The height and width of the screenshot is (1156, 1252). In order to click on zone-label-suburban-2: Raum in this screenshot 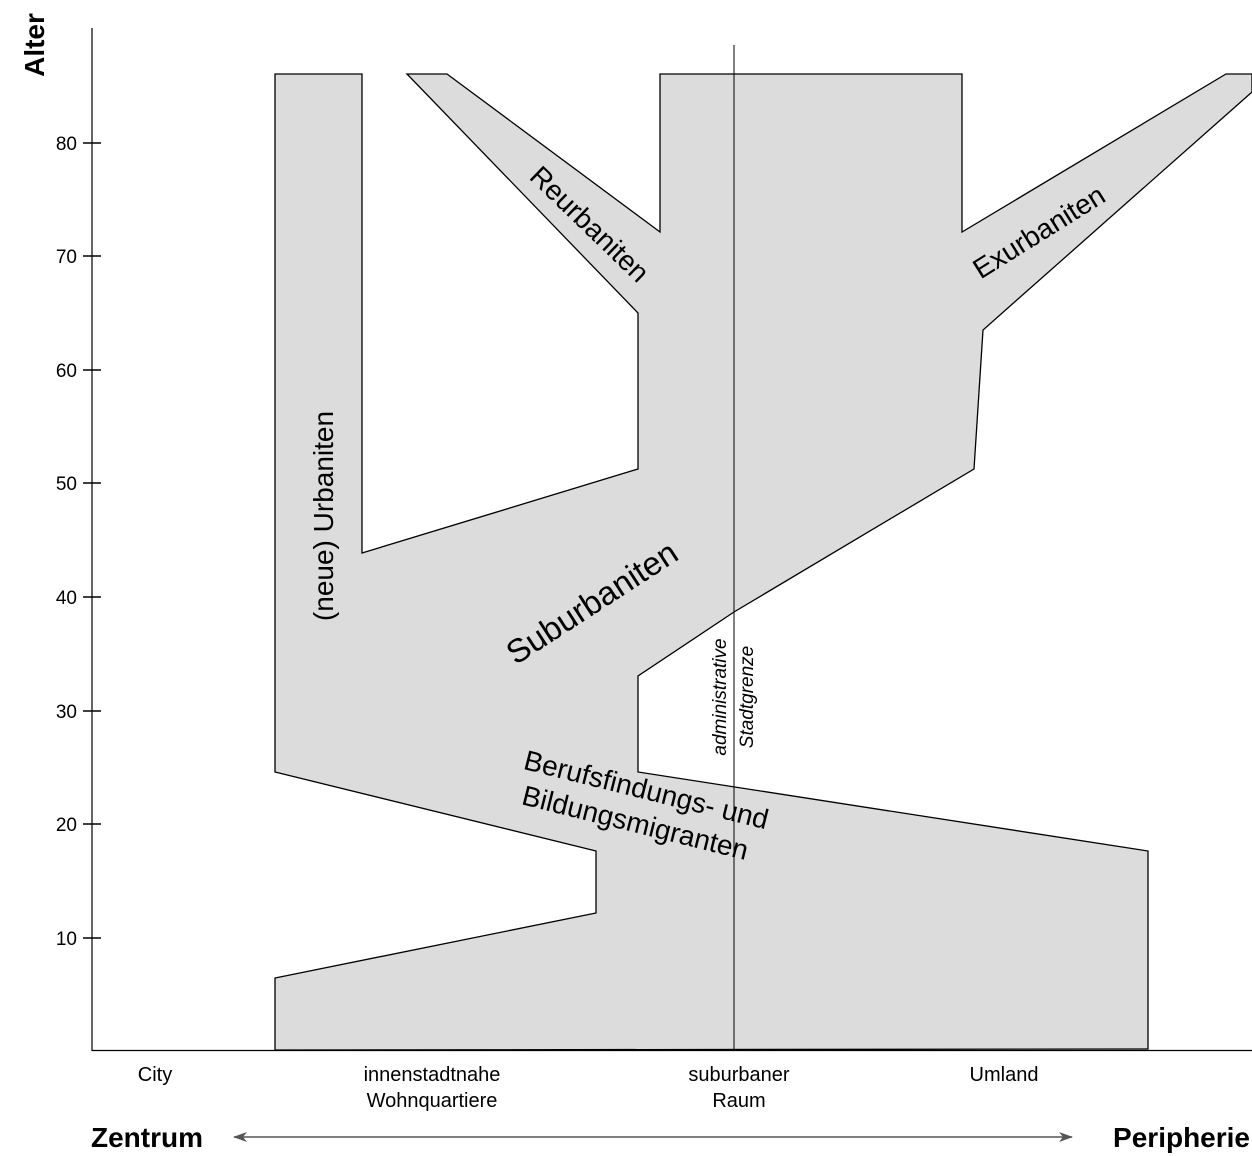, I will do `click(738, 1101)`.